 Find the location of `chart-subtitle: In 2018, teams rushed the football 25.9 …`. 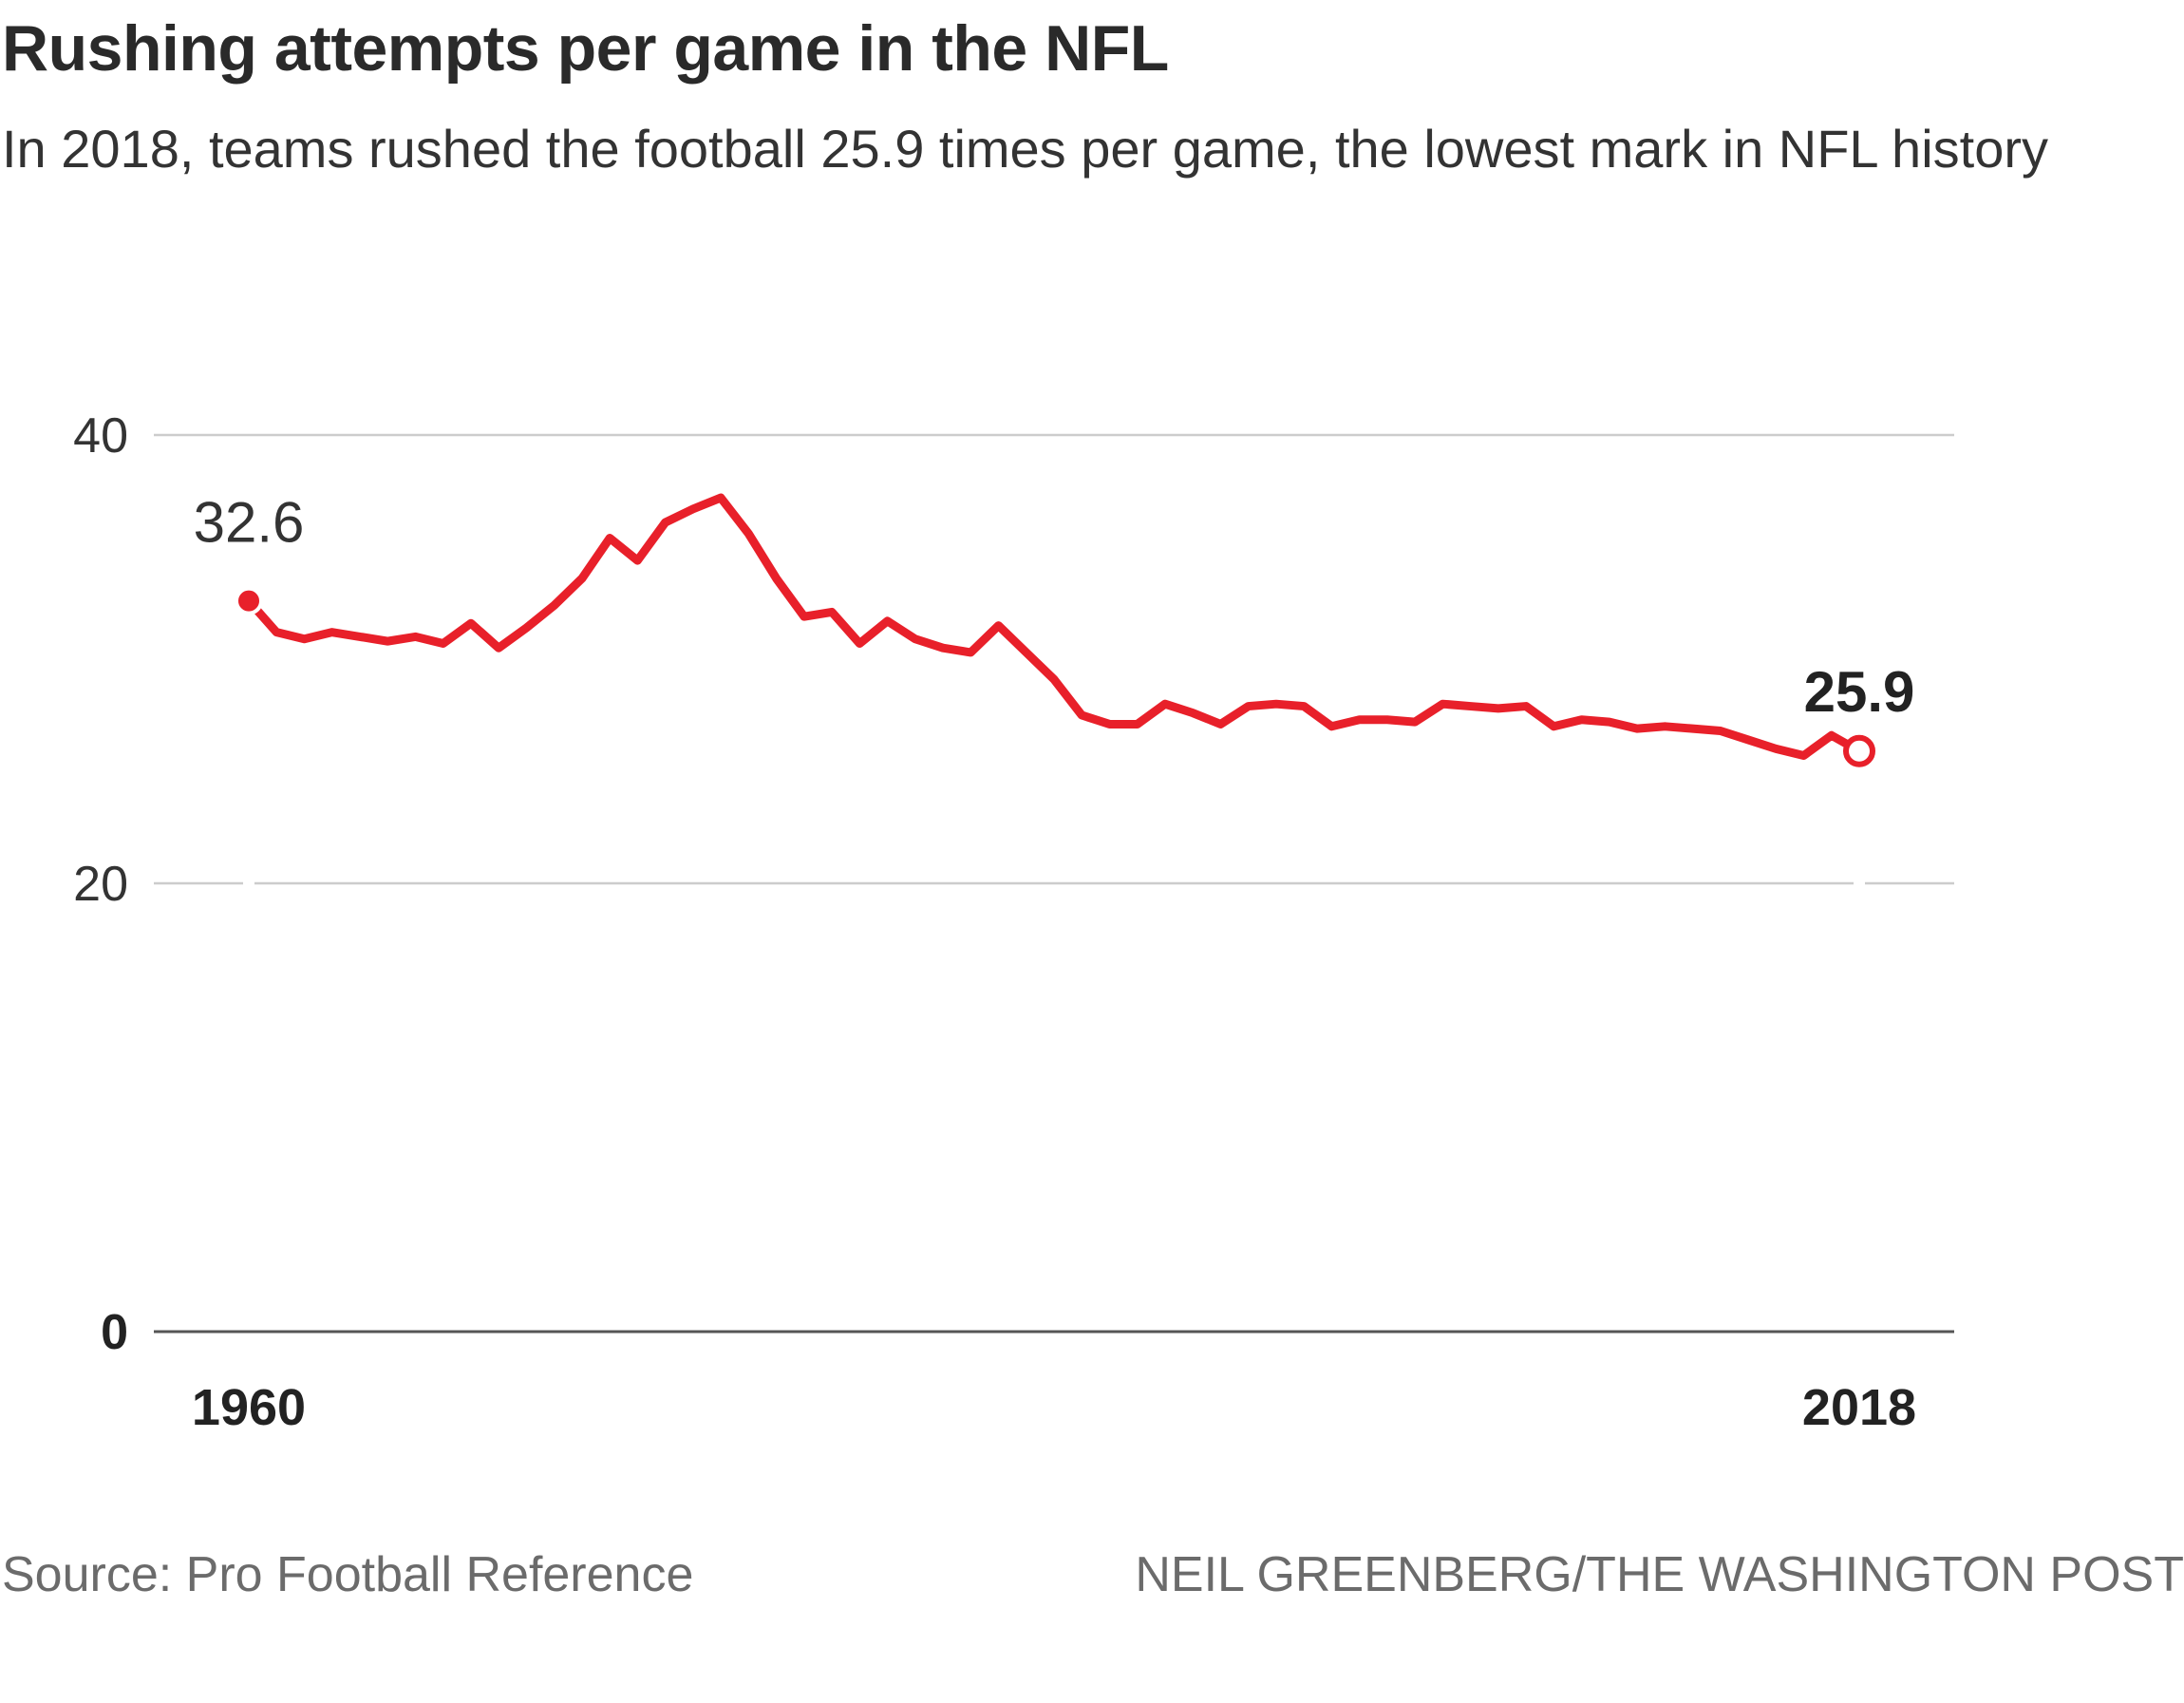

chart-subtitle: In 2018, teams rushed the football 25.9 … is located at coordinates (1025, 149).